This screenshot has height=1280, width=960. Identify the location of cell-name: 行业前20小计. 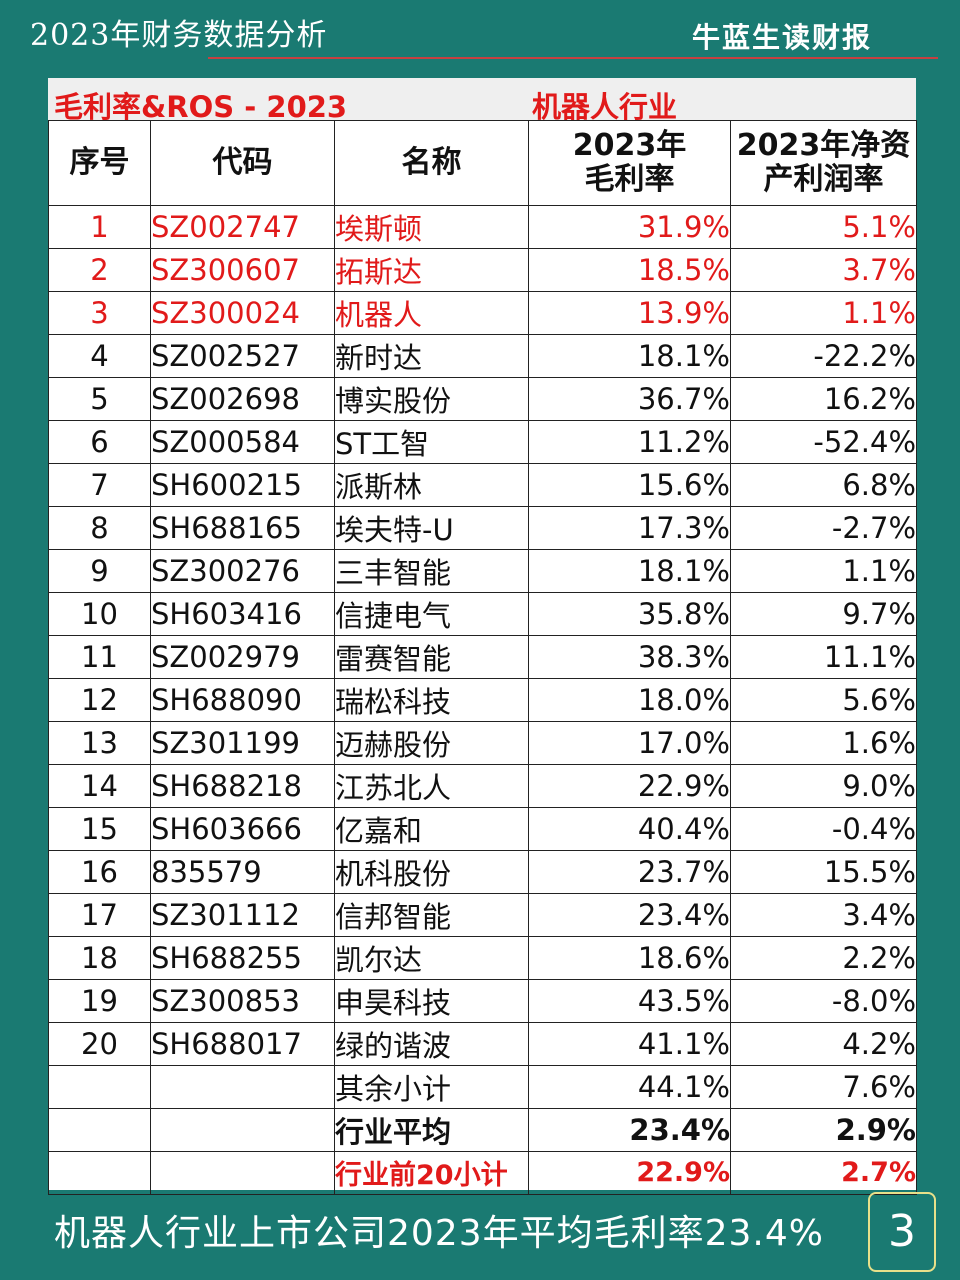
(431, 1173).